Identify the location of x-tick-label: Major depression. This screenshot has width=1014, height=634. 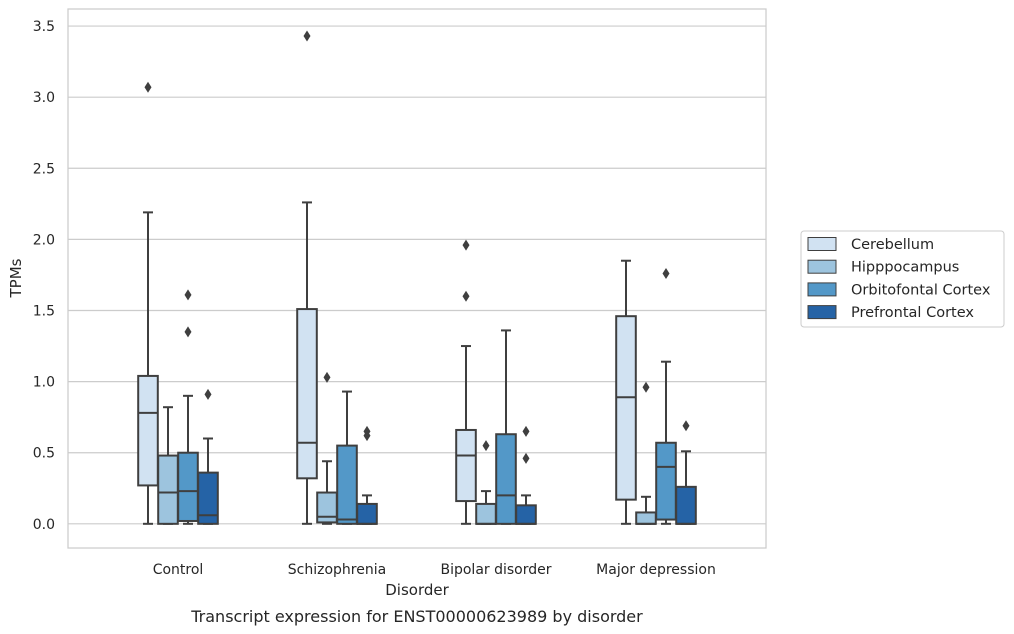
(656, 570).